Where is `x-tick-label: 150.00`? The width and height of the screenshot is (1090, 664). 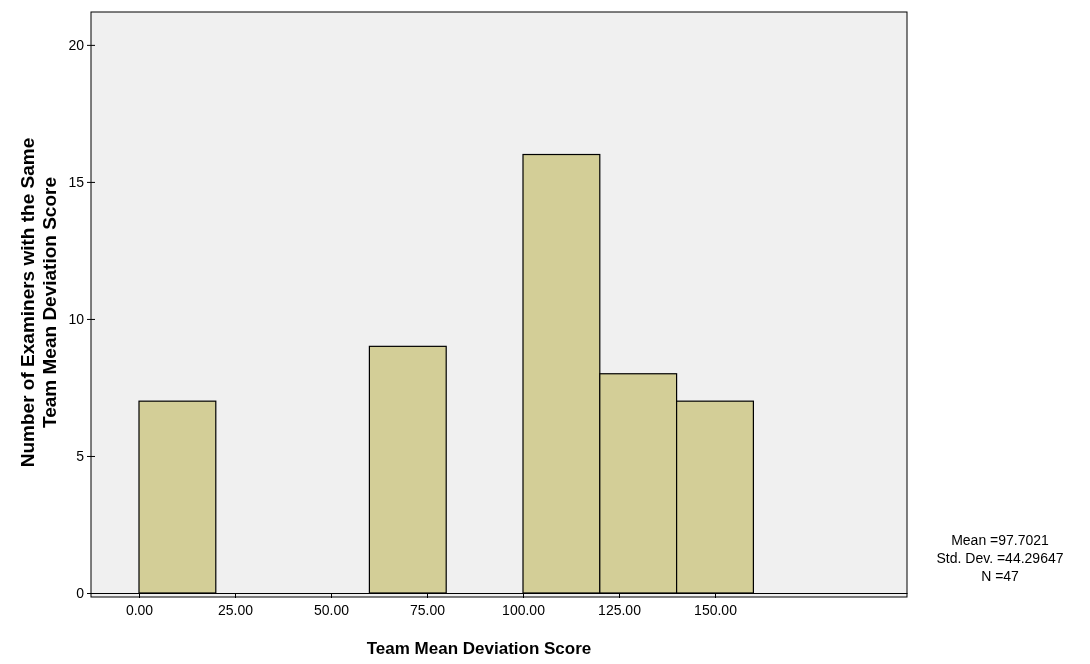
x-tick-label: 150.00 is located at coordinates (716, 610).